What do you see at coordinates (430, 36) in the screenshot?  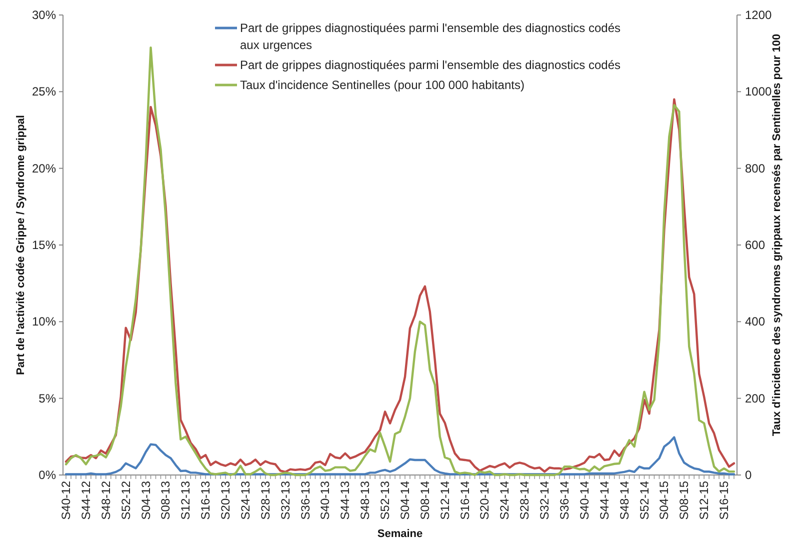 I see `legend-label: Part de grippes diagnostiquées parmi l'ensemble des diagnostics codés aux urgences` at bounding box center [430, 36].